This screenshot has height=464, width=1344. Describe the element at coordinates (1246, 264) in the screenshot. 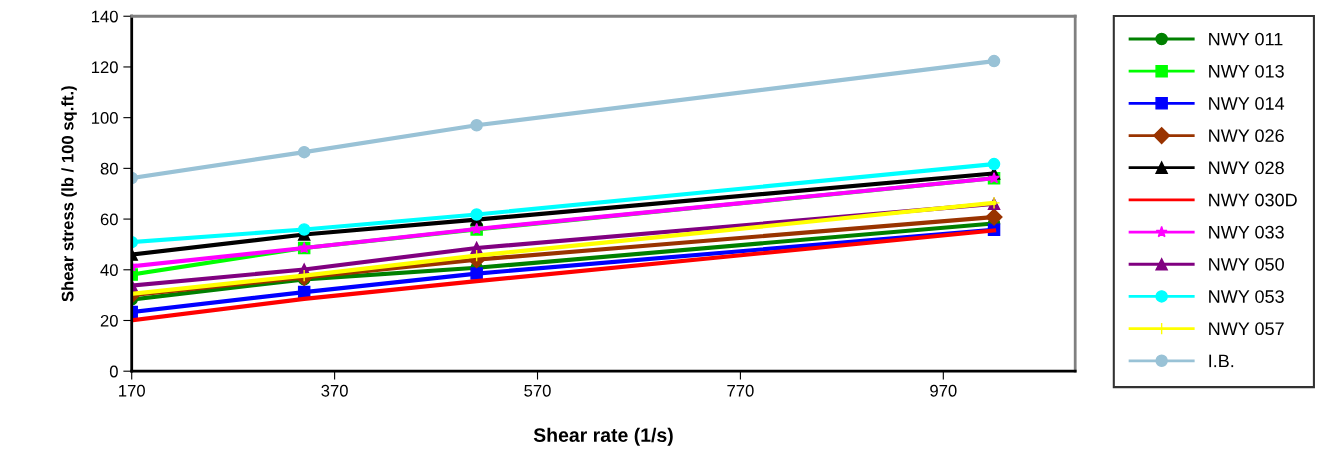

I see `legend-label: NWY 050` at that location.